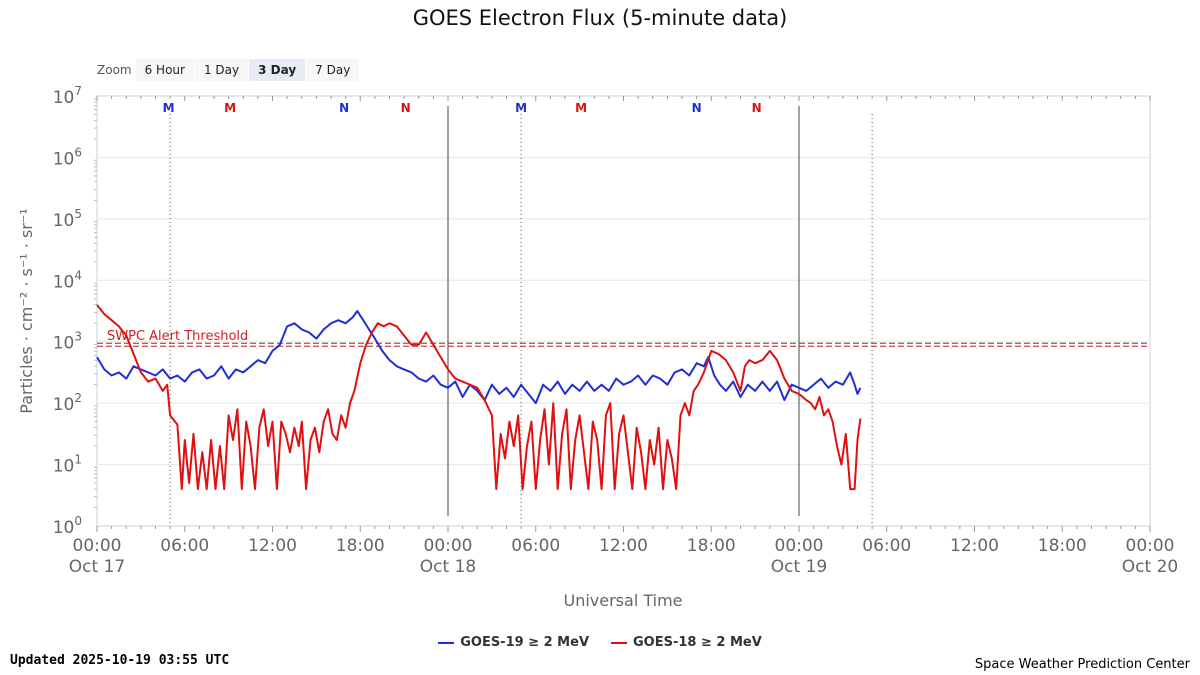 The width and height of the screenshot is (1200, 675). Describe the element at coordinates (67, 526) in the screenshot. I see `y-tick-label-0: 10⁰` at that location.